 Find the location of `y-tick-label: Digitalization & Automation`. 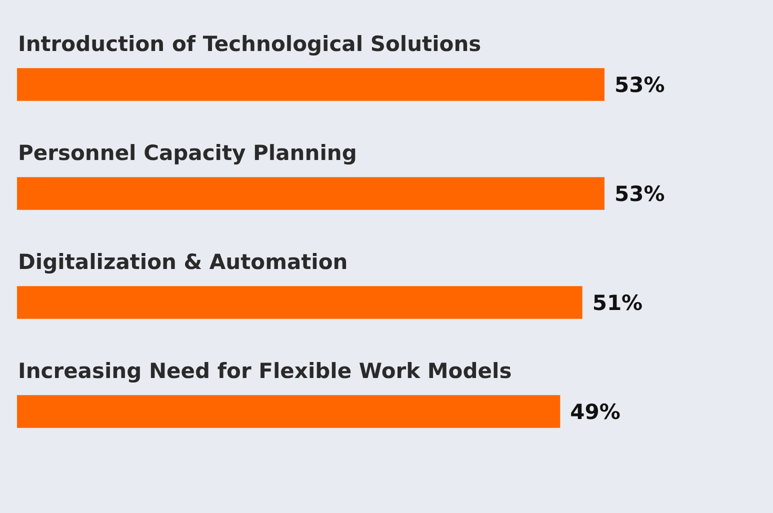

y-tick-label: Digitalization & Automation is located at coordinates (183, 262).